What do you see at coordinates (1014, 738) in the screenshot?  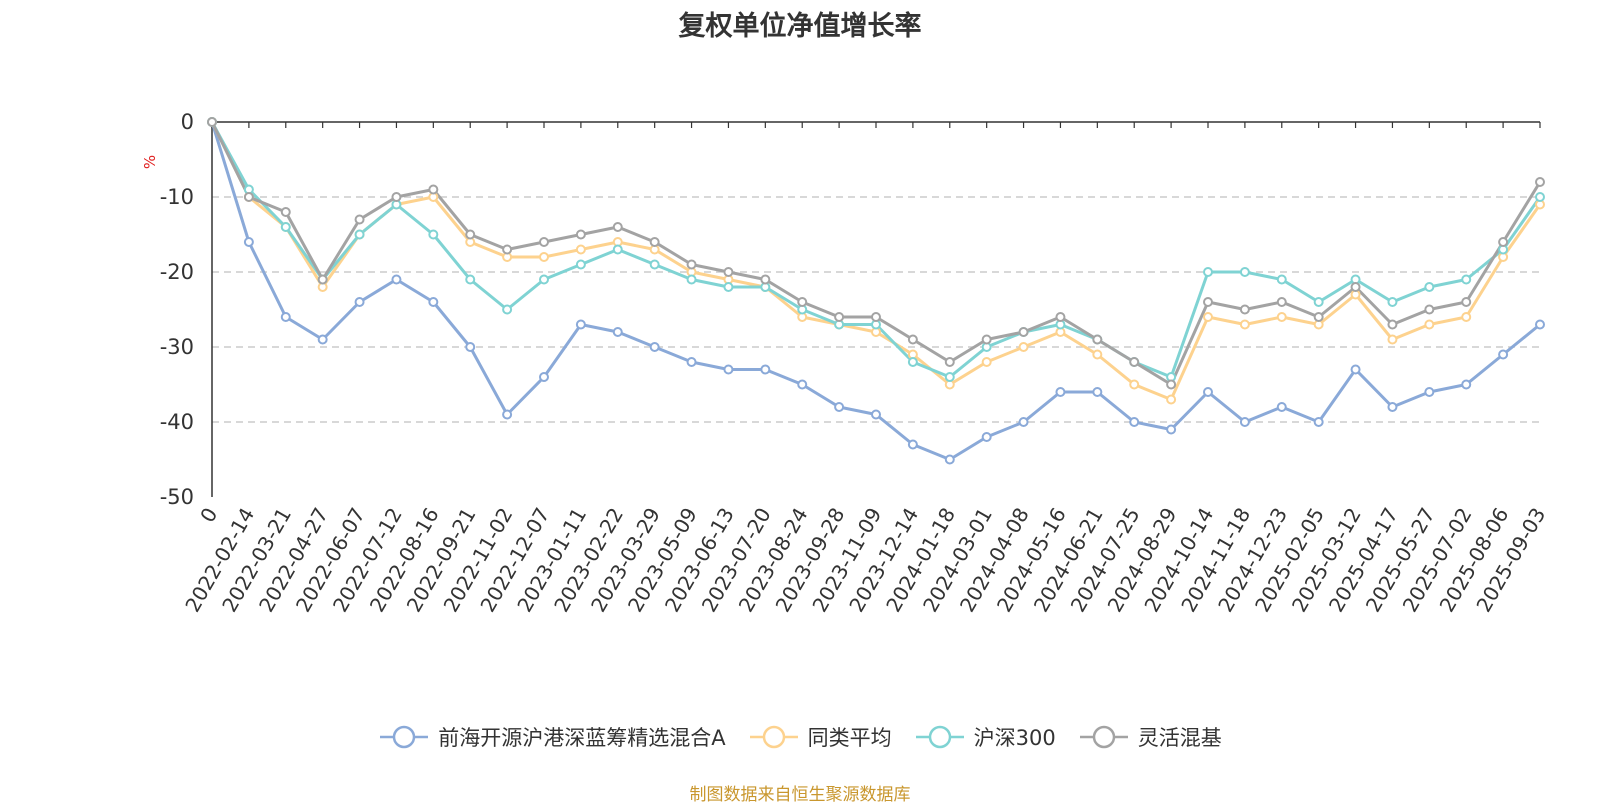 I see `legend-label: 沪深300` at bounding box center [1014, 738].